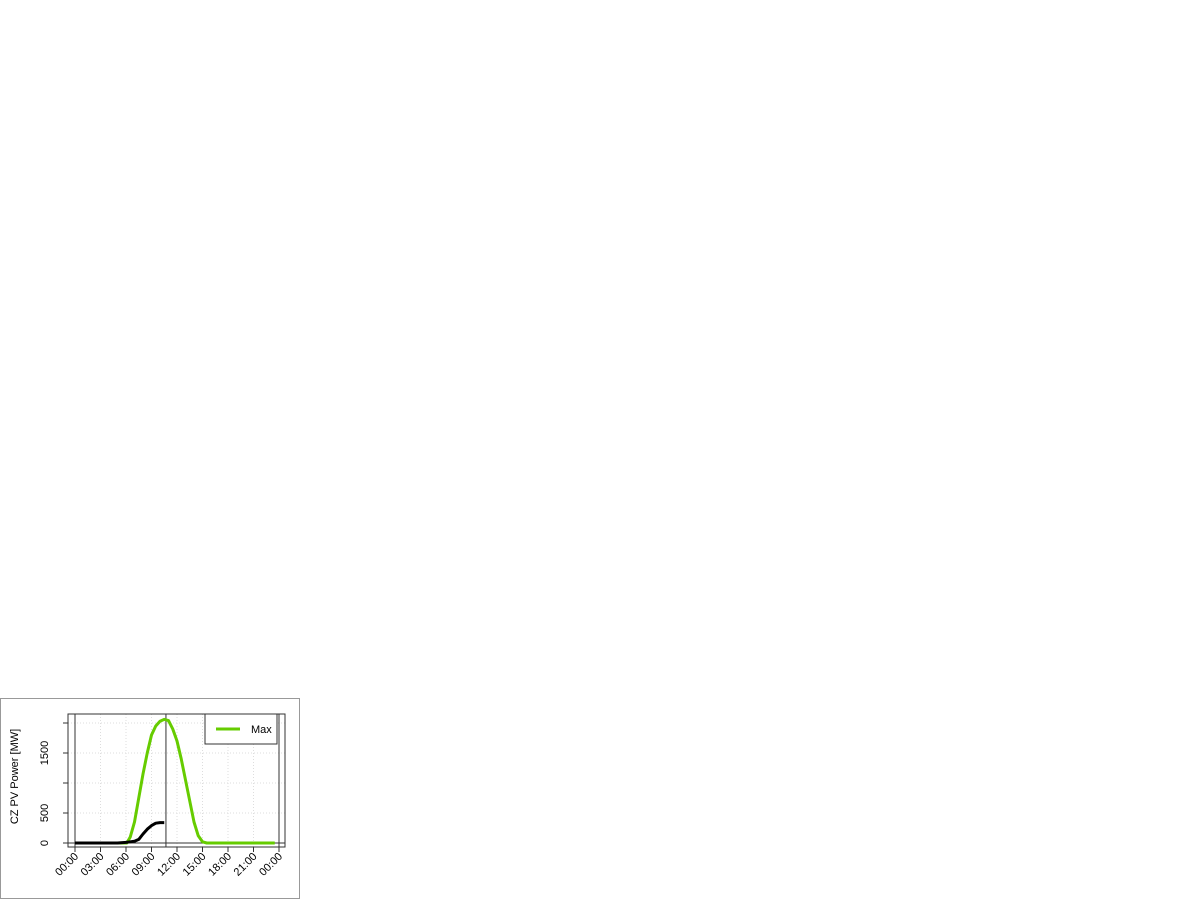 This screenshot has height=900, width=1200. Describe the element at coordinates (45, 813) in the screenshot. I see `y-tick-label: 500` at that location.